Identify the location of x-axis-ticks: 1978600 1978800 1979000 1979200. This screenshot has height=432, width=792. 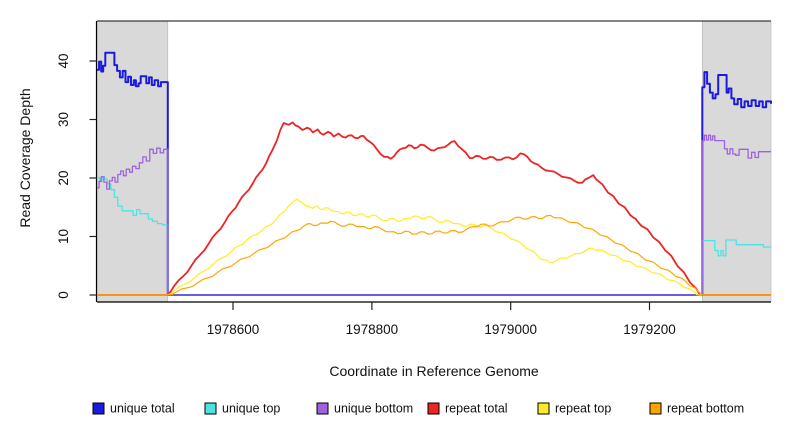
(441, 319).